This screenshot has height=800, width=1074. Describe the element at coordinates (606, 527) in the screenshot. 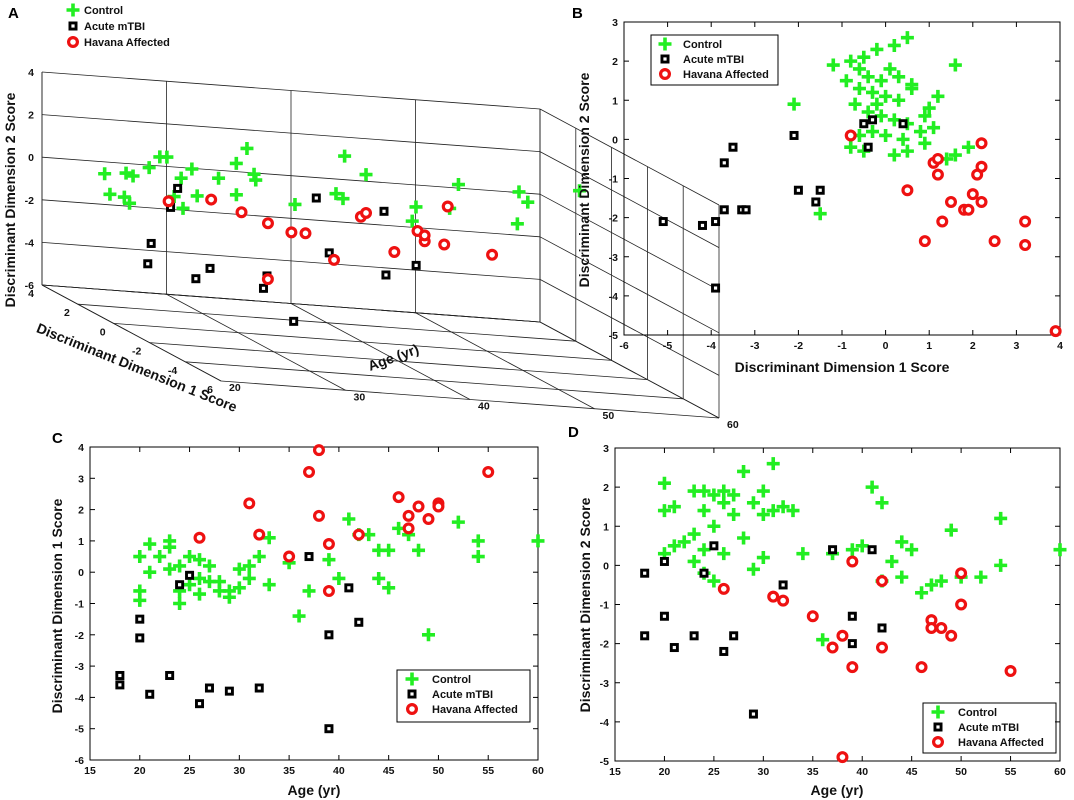

I see `y-tick-label: 1` at that location.